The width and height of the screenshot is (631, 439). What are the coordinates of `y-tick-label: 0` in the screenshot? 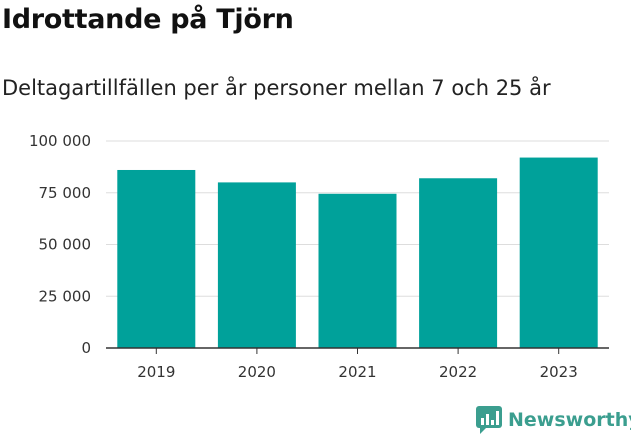 It's located at (86, 348).